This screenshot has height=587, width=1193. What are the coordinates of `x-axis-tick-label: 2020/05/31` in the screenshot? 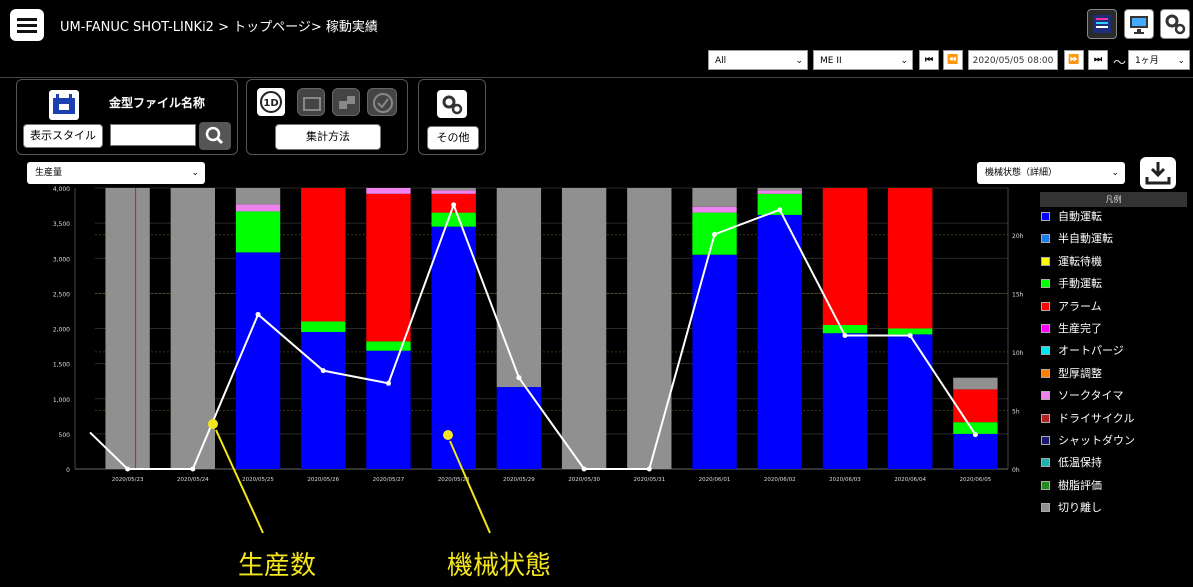 It's located at (649, 480).